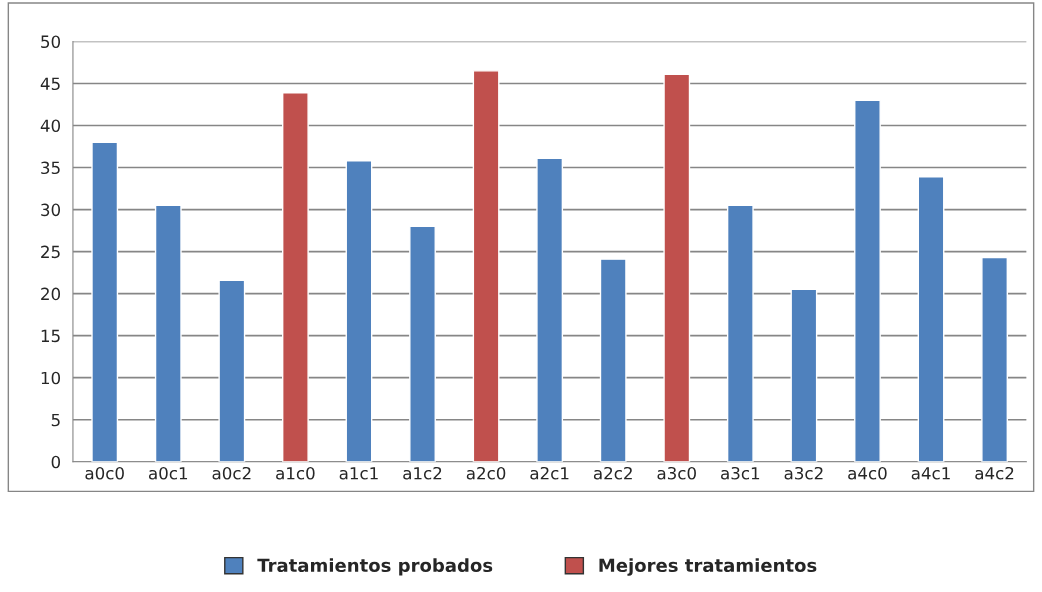  Describe the element at coordinates (708, 567) in the screenshot. I see `legend-label: Mejores tratamientos` at that location.